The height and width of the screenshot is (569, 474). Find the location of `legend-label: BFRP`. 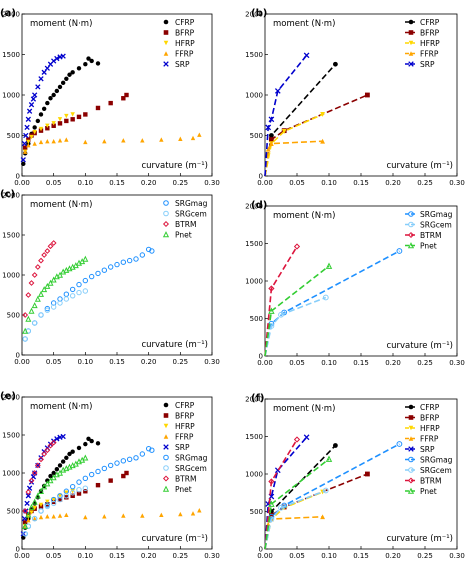

legend-label: BFRP is located at coordinates (430, 33).